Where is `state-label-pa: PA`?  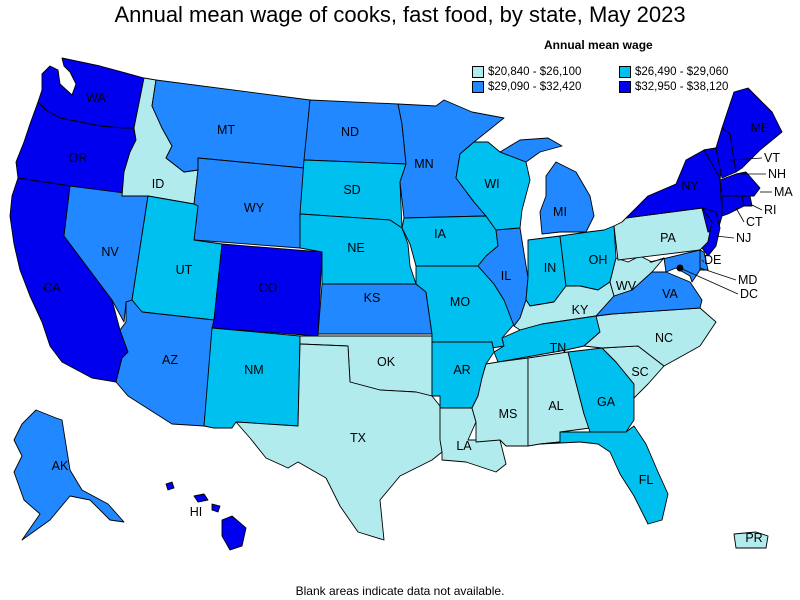
state-label-pa: PA is located at coordinates (668, 238).